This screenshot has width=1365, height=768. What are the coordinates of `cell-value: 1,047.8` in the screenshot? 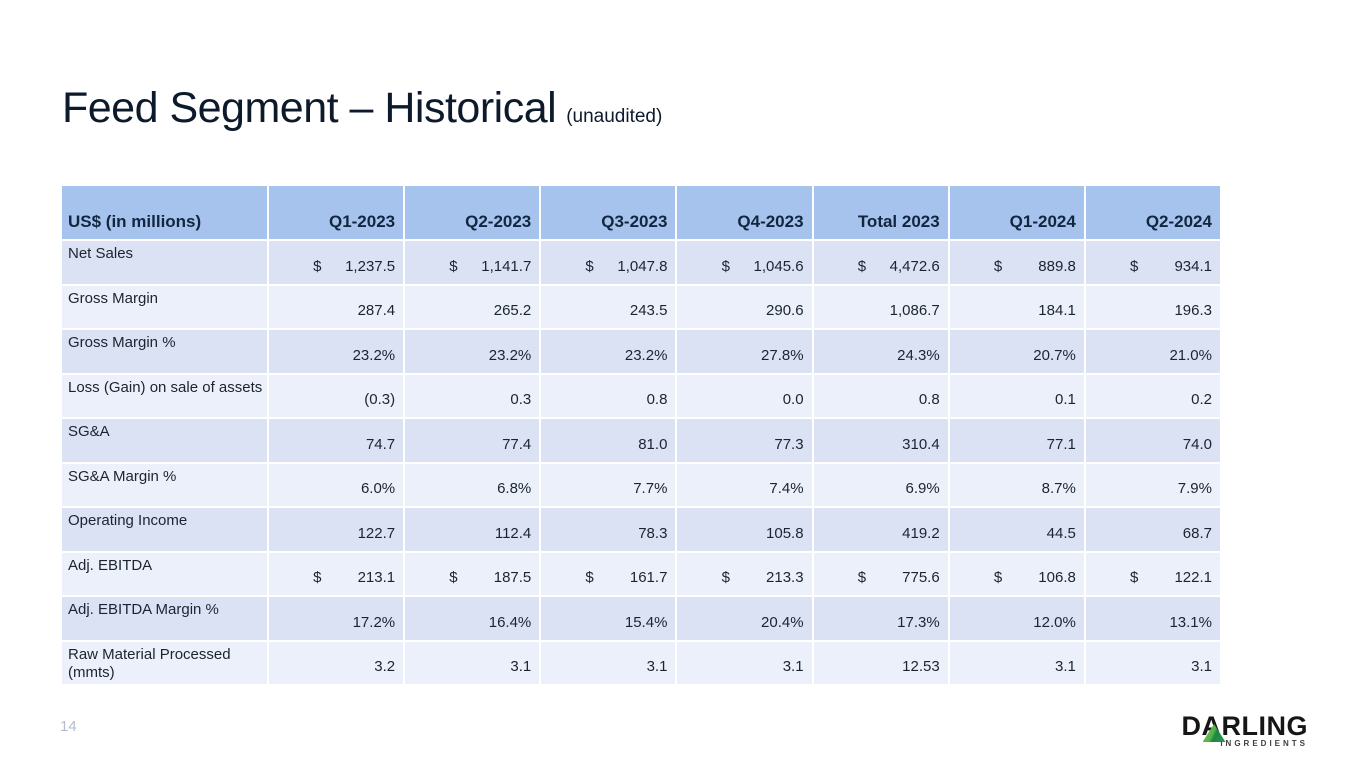 It's located at (642, 266).